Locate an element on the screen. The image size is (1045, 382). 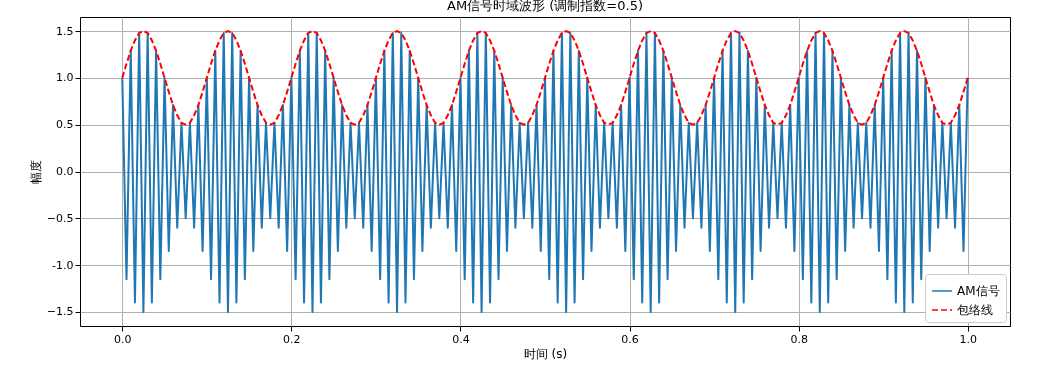
legend-label: 包络线 is located at coordinates (975, 310).